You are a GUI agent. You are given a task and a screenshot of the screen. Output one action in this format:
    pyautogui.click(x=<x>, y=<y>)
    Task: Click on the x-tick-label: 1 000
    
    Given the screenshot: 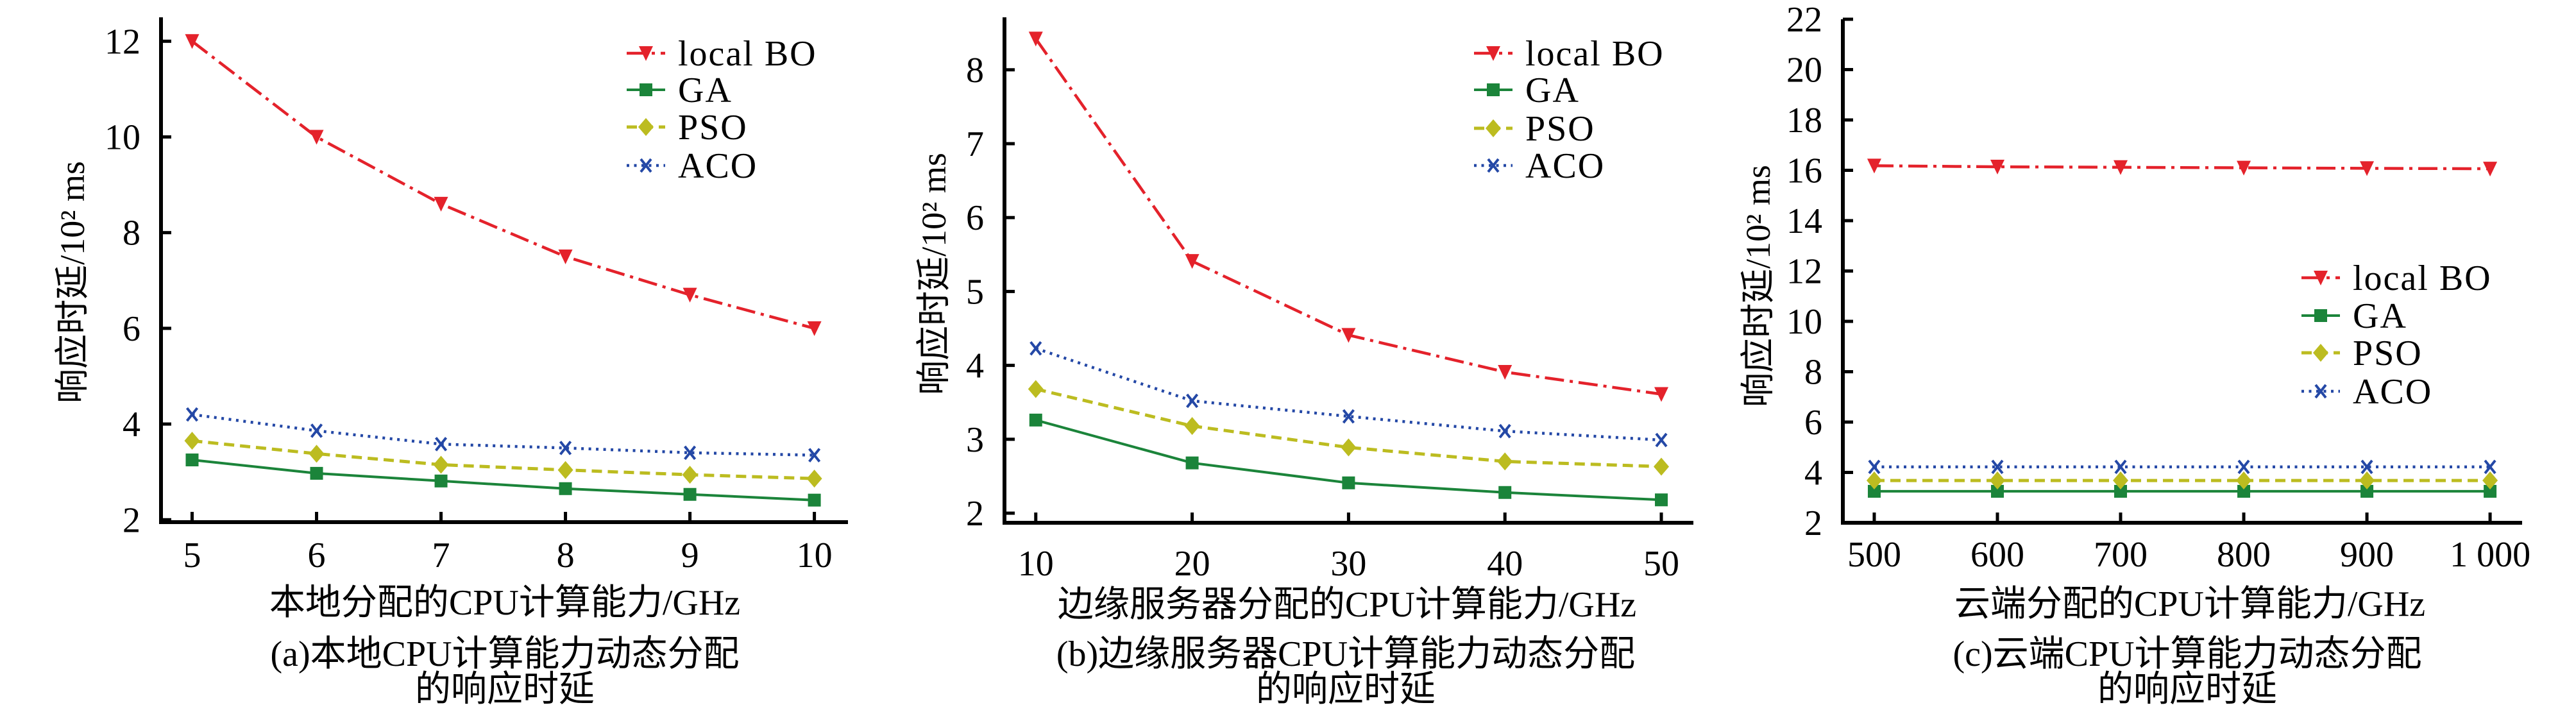 What is the action you would take?
    pyautogui.click(x=2490, y=555)
    